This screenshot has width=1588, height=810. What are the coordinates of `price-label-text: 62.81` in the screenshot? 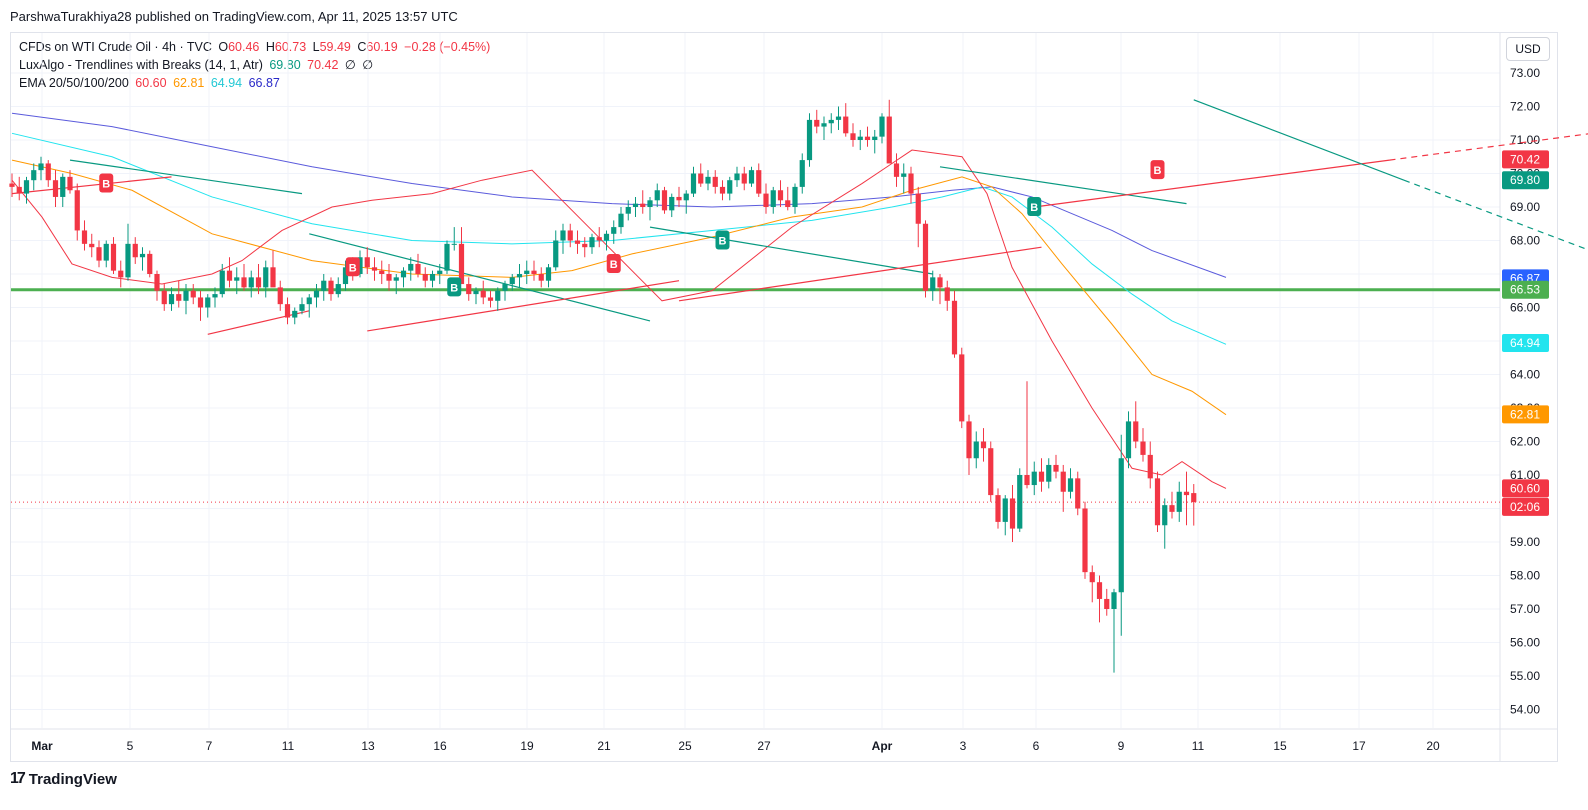 It's located at (1525, 414).